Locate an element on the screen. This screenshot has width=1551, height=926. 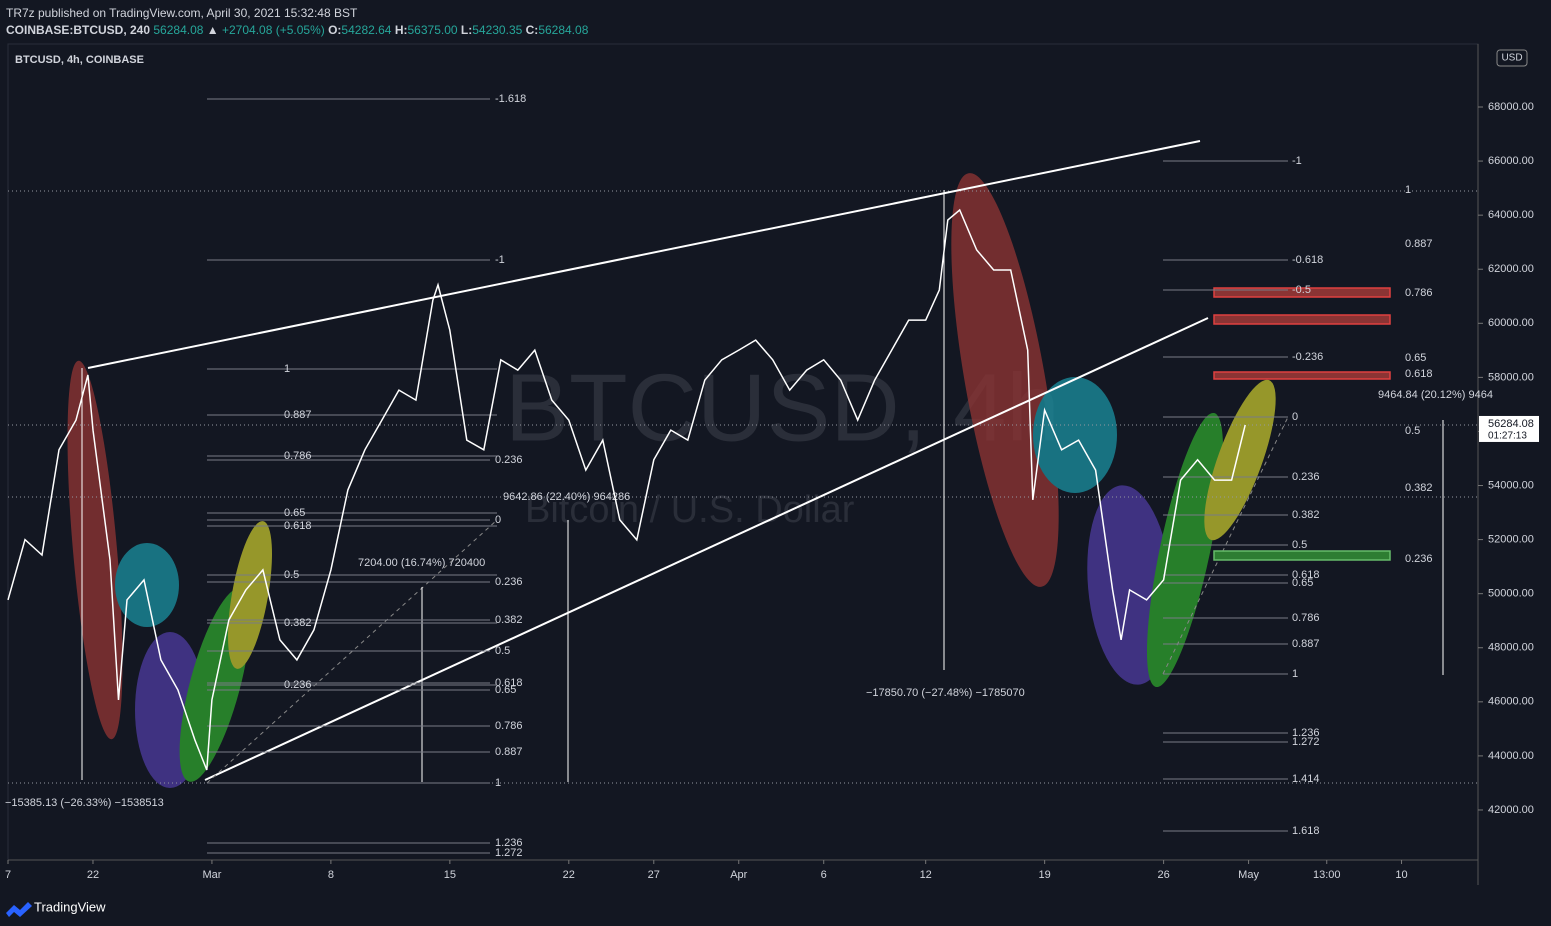
logo-mark is located at coordinates (19, 909).